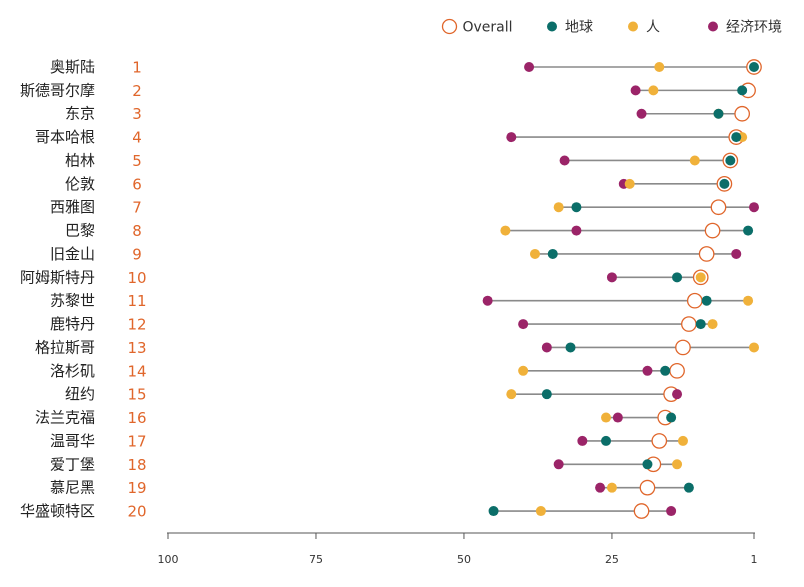 This screenshot has width=804, height=587. What do you see at coordinates (137, 91) in the screenshot?
I see `rank-label: 2` at bounding box center [137, 91].